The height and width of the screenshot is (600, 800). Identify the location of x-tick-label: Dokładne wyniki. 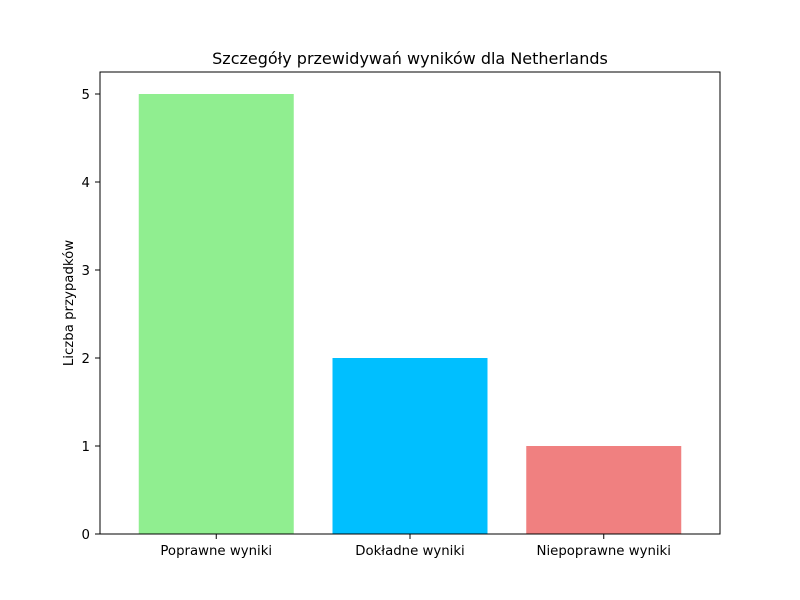
(410, 551).